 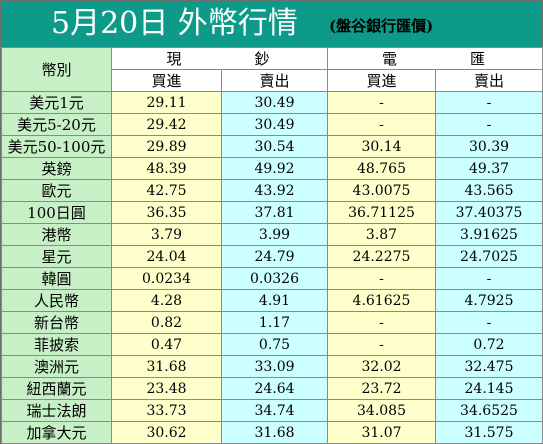 I want to click on table-row: 韓圓 0.0234 0.0326 - -, so click(x=272, y=278).